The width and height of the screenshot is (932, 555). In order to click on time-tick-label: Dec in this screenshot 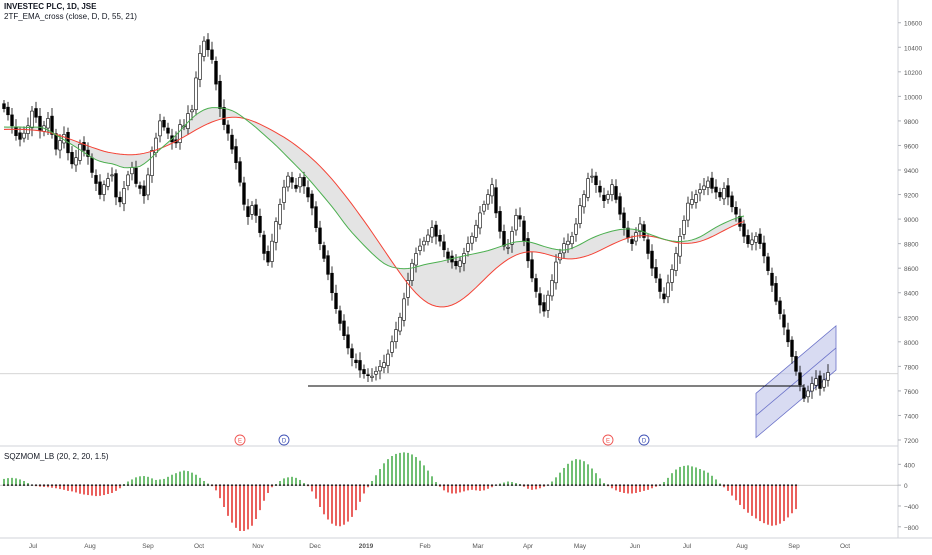, I will do `click(315, 546)`.